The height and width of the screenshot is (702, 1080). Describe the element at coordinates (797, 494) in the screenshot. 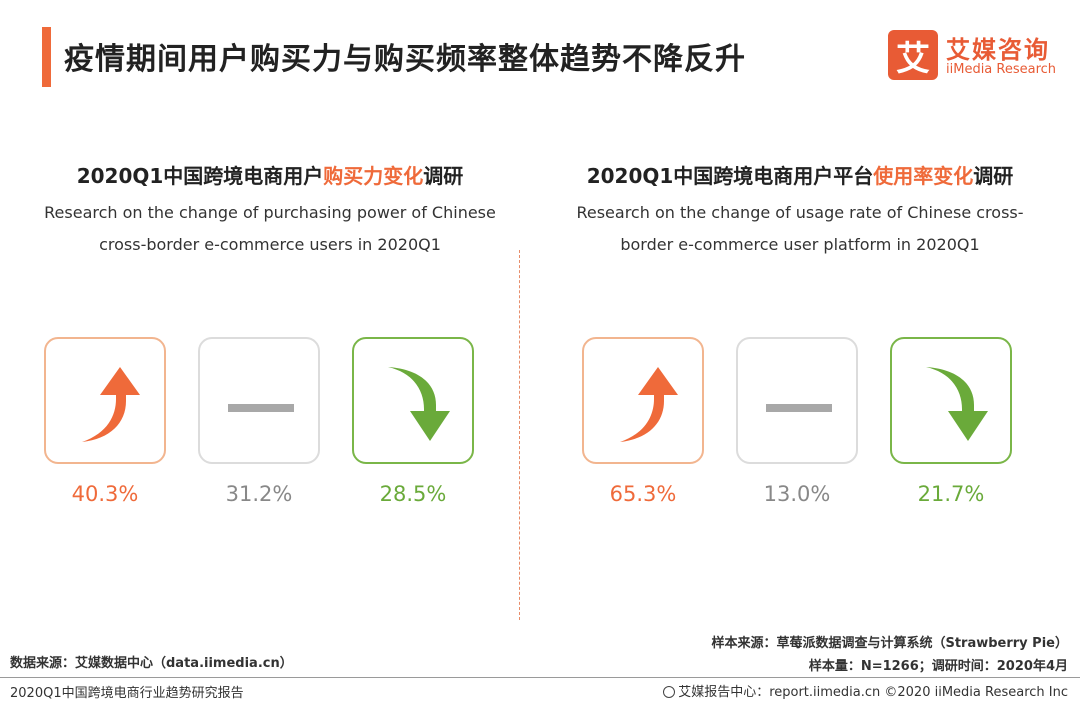

I see `percentage-label: 13.0%` at that location.